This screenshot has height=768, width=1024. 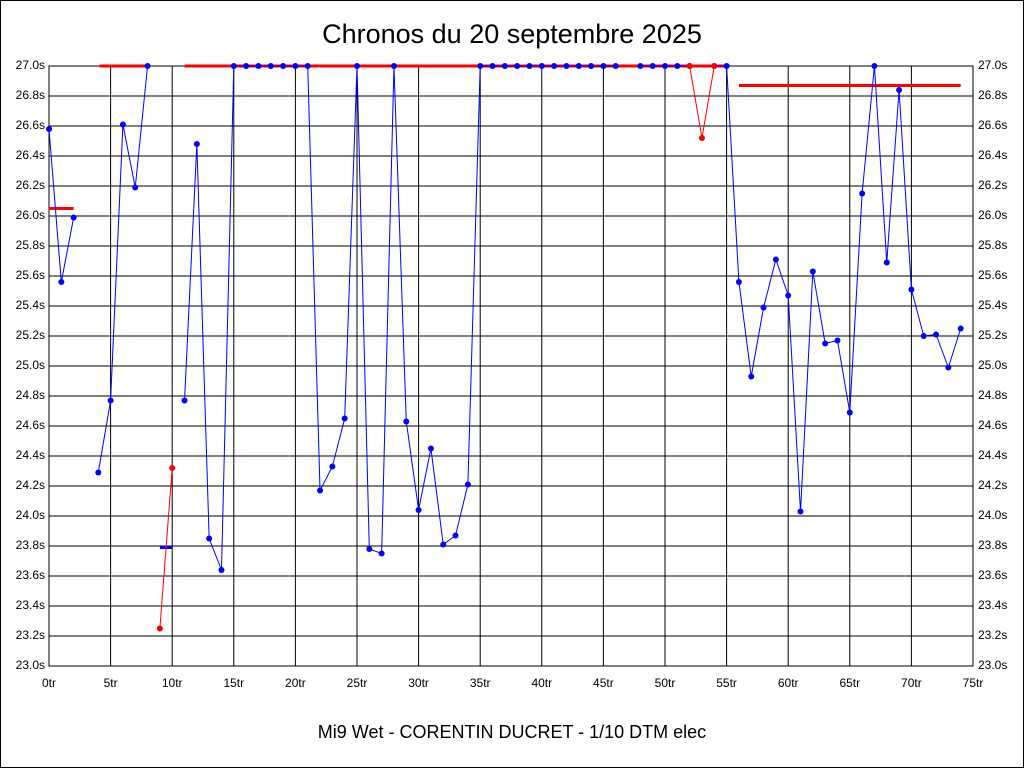 I want to click on x-tick-label: 35tr, so click(x=480, y=683).